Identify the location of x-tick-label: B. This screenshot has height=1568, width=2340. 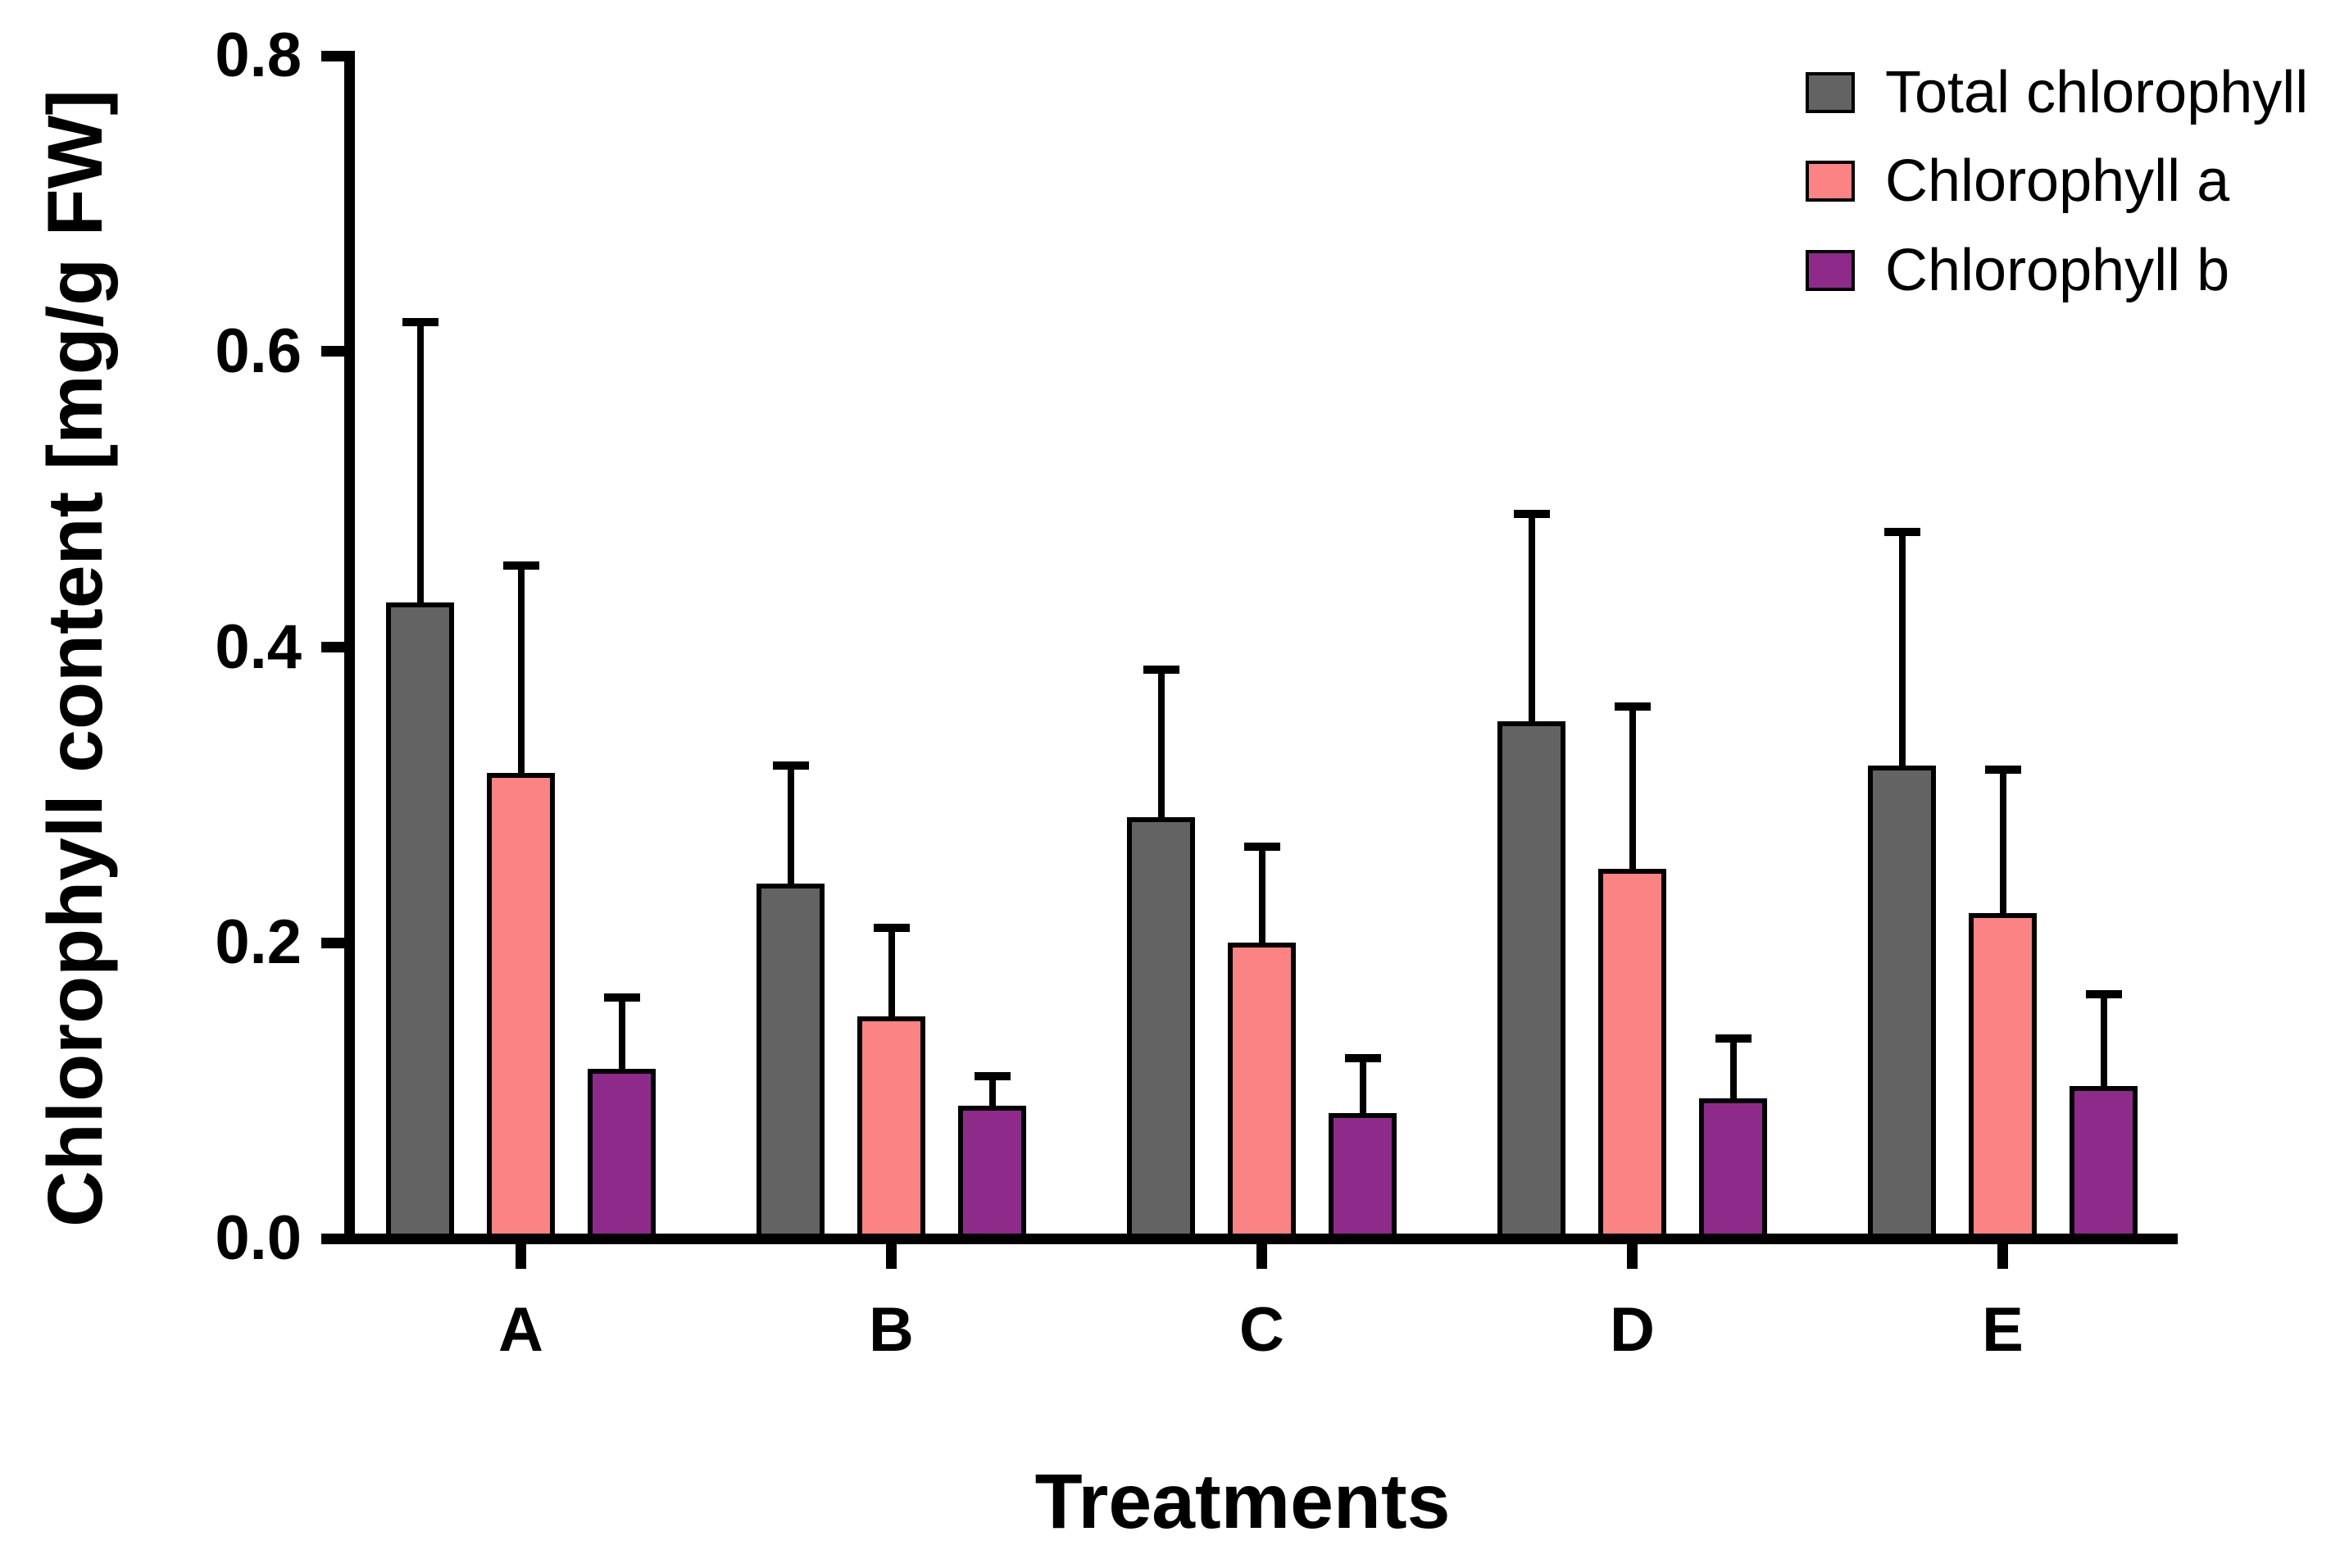
(892, 1330).